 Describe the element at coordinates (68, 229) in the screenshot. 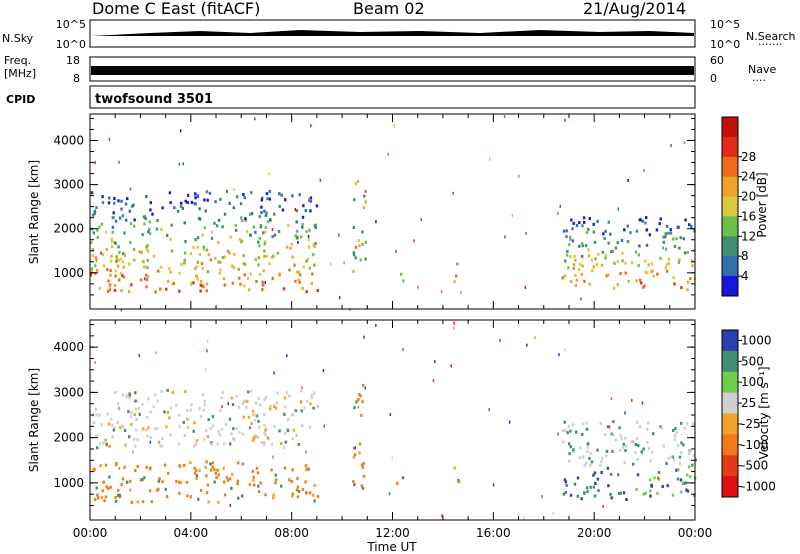

I see `y-tick-label: 2000` at that location.